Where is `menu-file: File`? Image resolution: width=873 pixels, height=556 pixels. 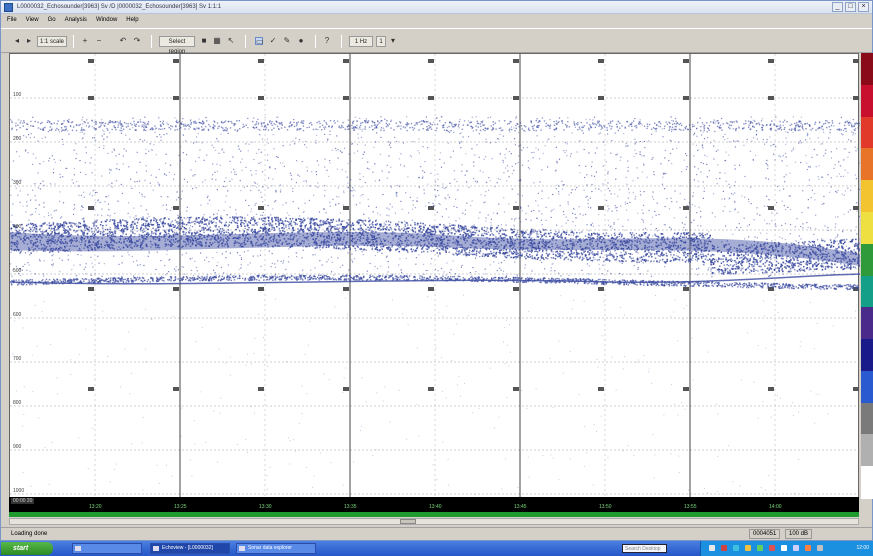 menu-file: File is located at coordinates (12, 20).